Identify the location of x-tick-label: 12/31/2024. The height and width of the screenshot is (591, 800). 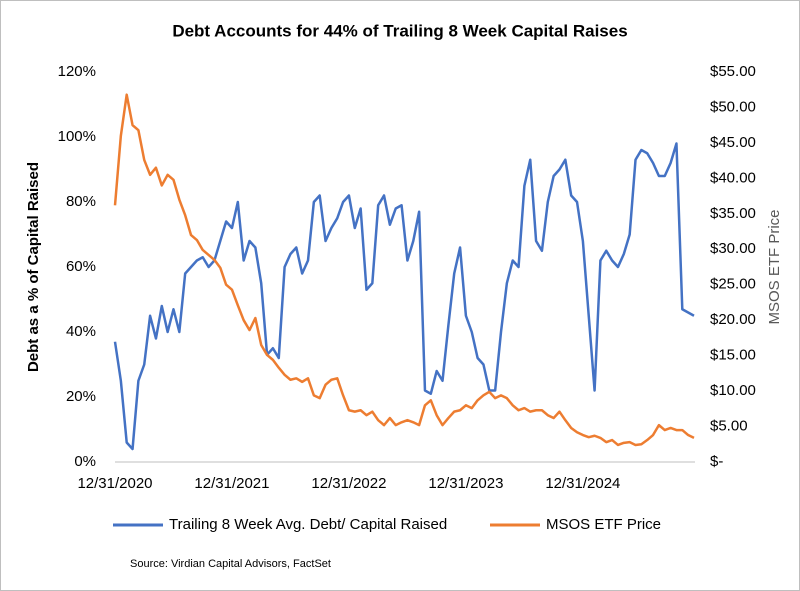
(582, 483).